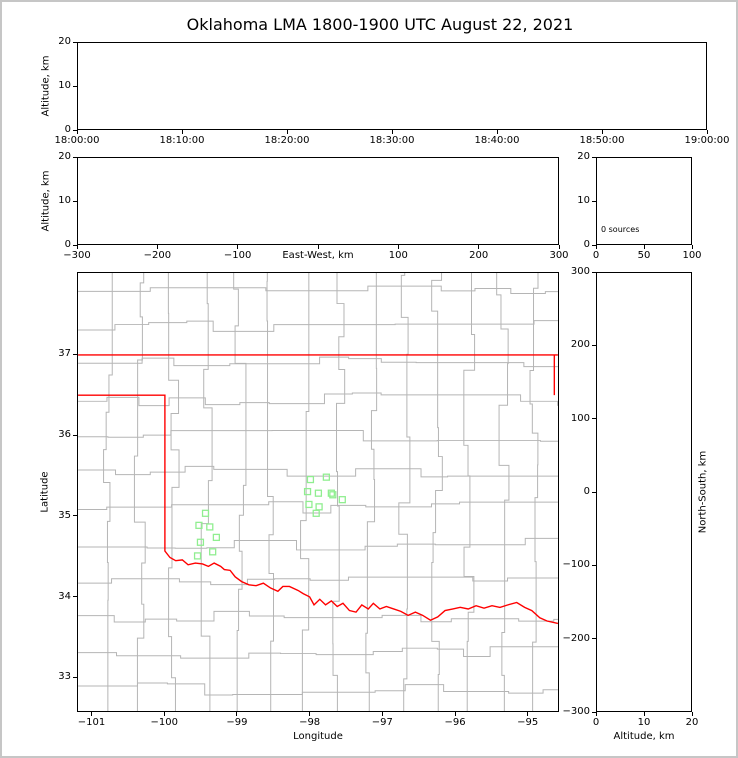  Describe the element at coordinates (644, 722) in the screenshot. I see `x-tick-label: 10` at that location.